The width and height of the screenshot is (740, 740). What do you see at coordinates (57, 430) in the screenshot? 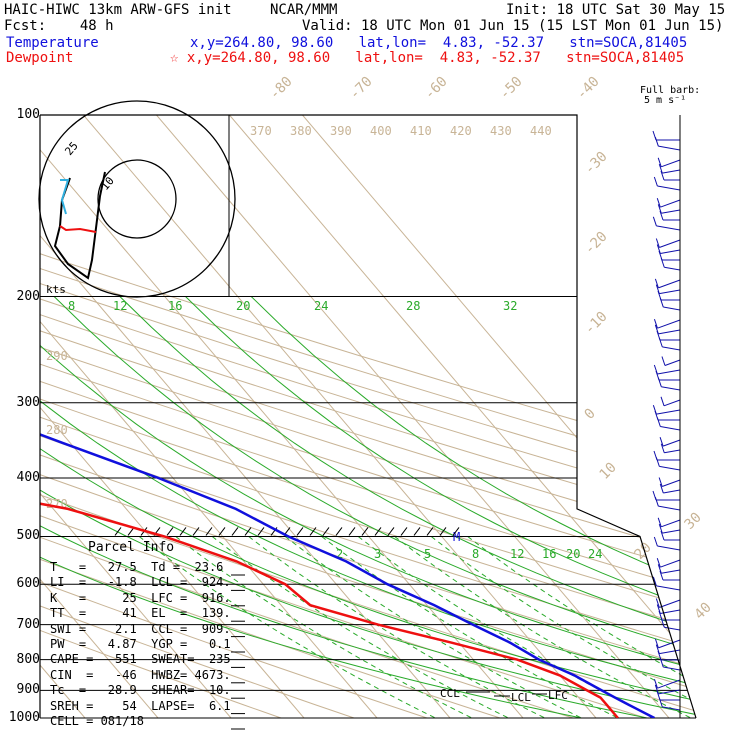
I see `theta-label: 280` at bounding box center [57, 430].